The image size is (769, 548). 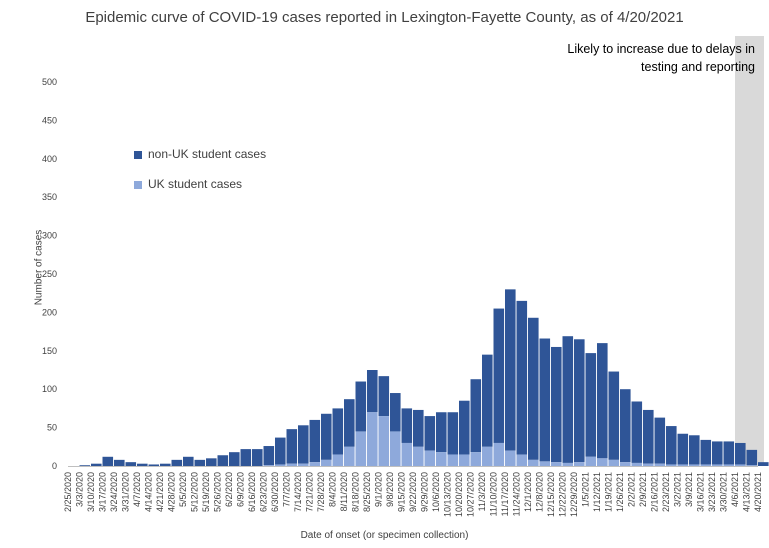 What do you see at coordinates (724, 492) in the screenshot?
I see `x-tick-label: 3/30/2021` at bounding box center [724, 492].